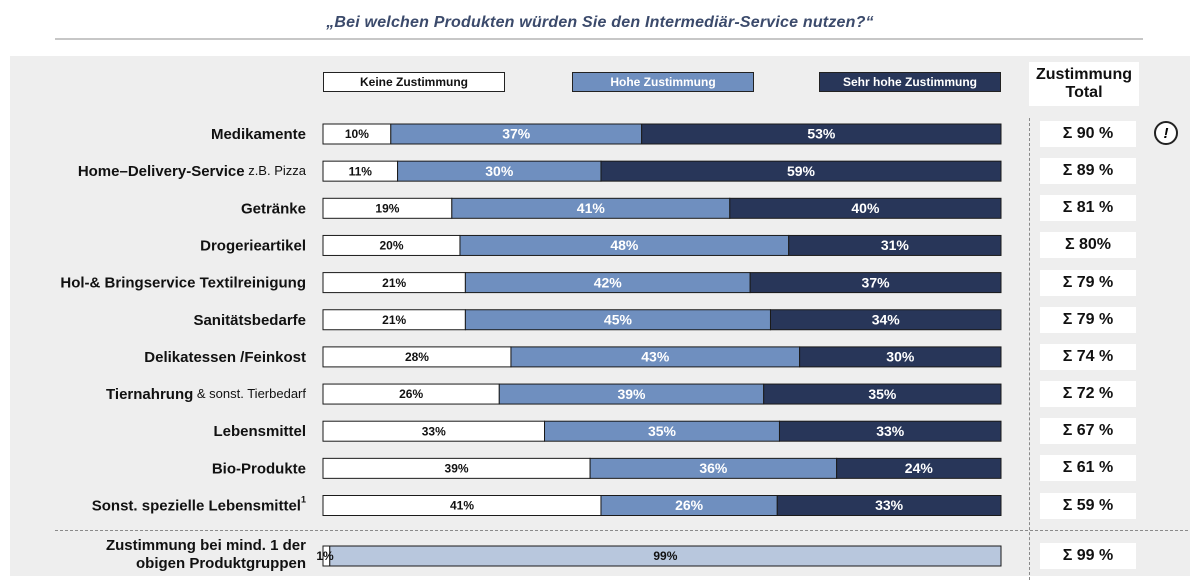 The width and height of the screenshot is (1200, 582). I want to click on data-label-hohe: 37%, so click(516, 134).